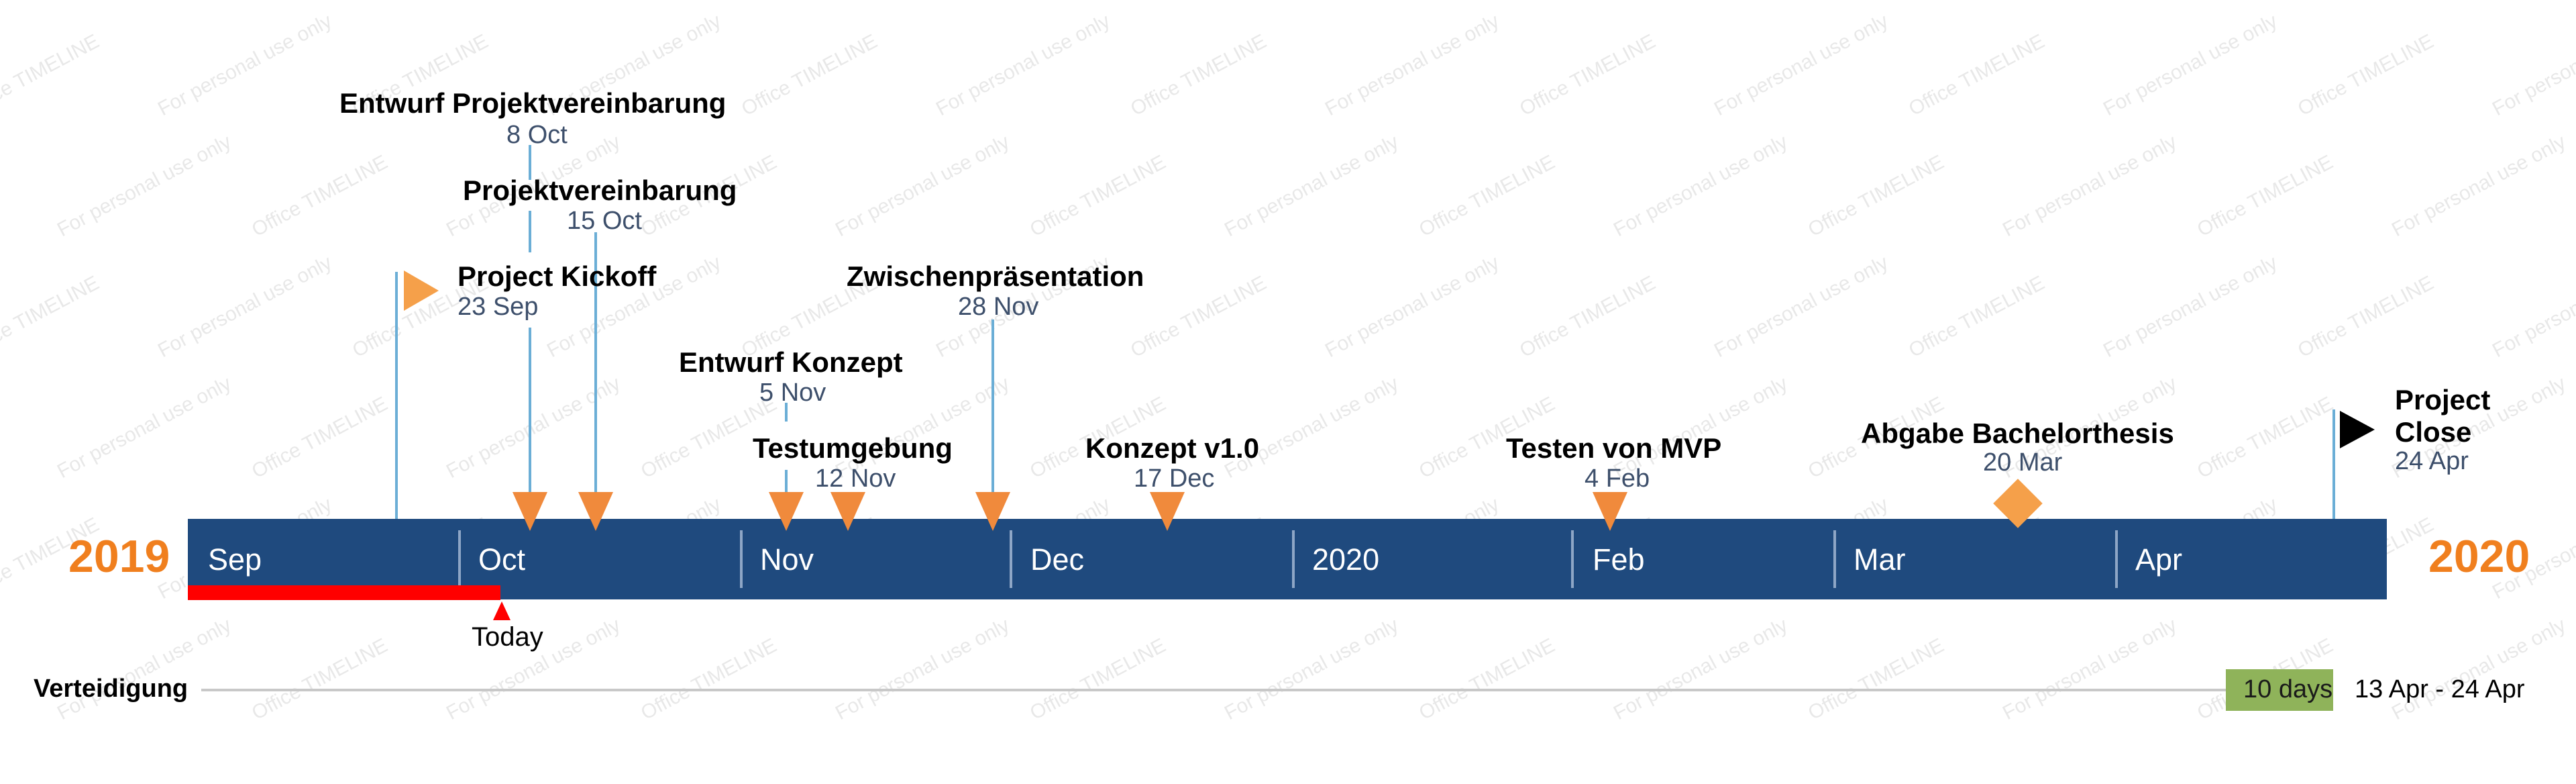  I want to click on task-duration-bar, so click(2279, 690).